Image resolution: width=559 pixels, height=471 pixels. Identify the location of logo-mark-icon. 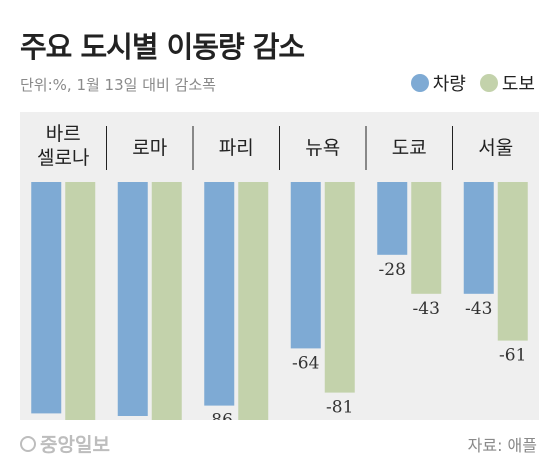
(28, 443).